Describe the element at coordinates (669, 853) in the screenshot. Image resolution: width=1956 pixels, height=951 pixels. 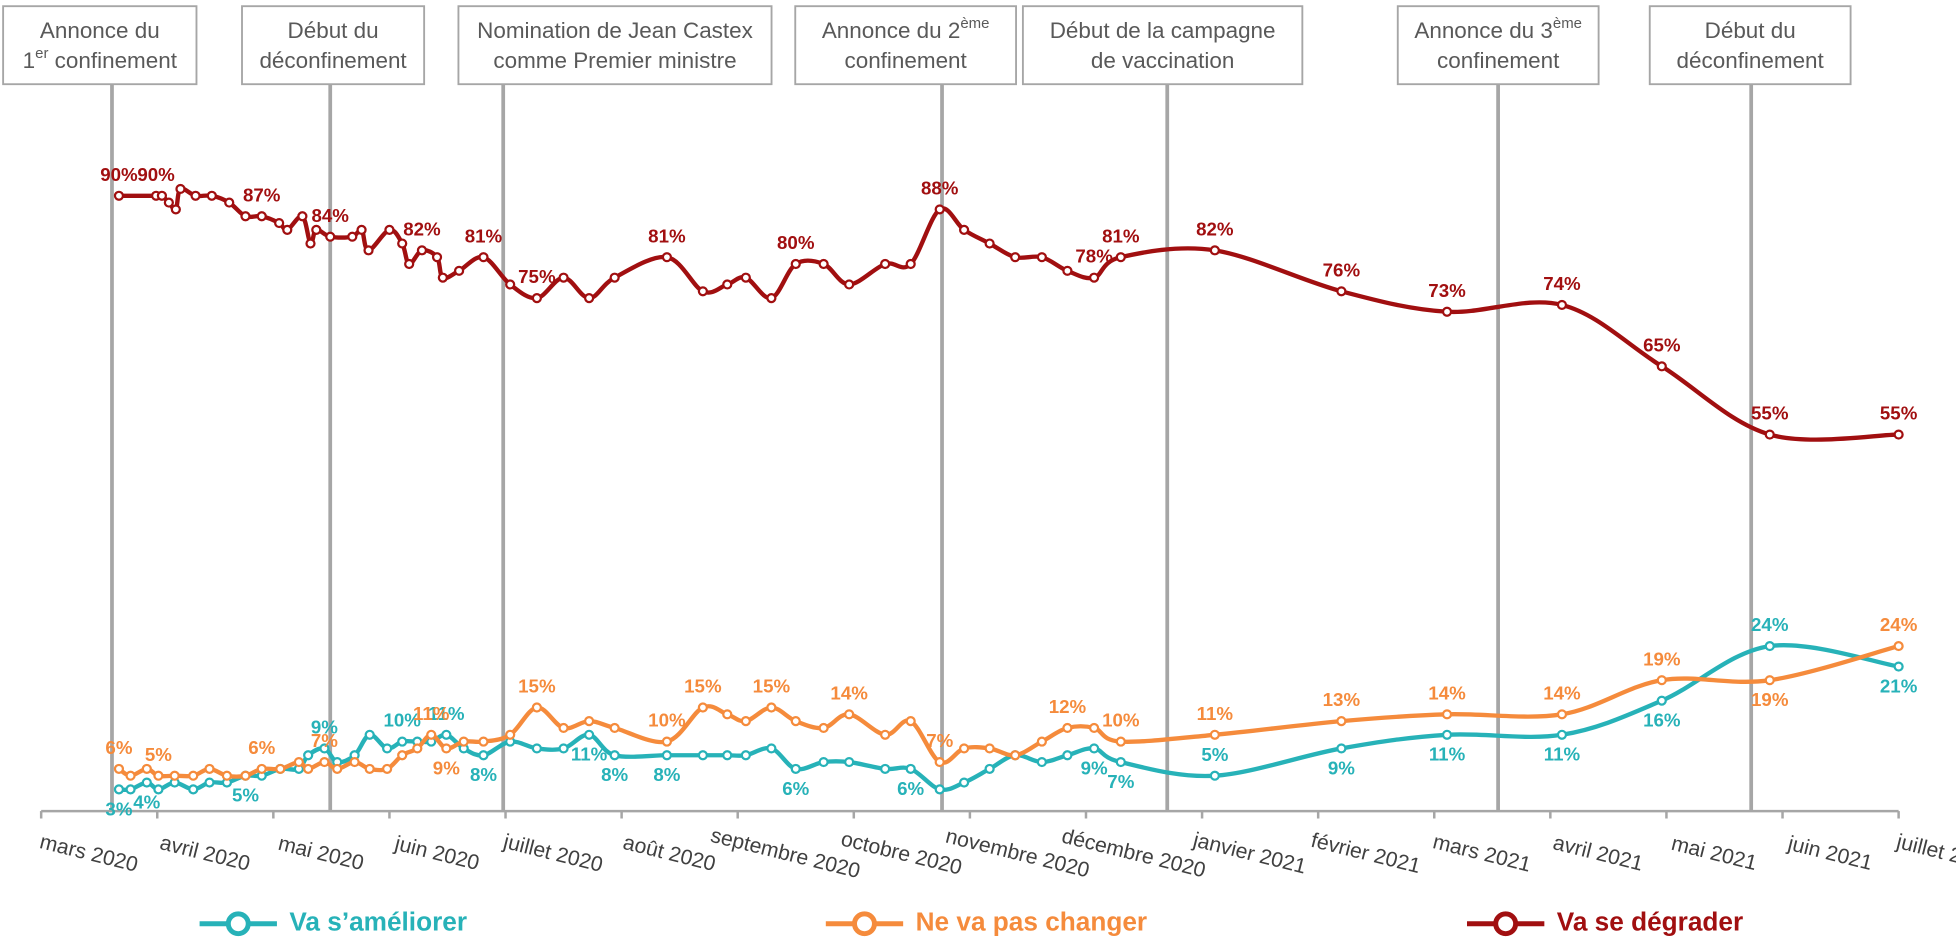
I see `x-tick-label: août 2020` at that location.